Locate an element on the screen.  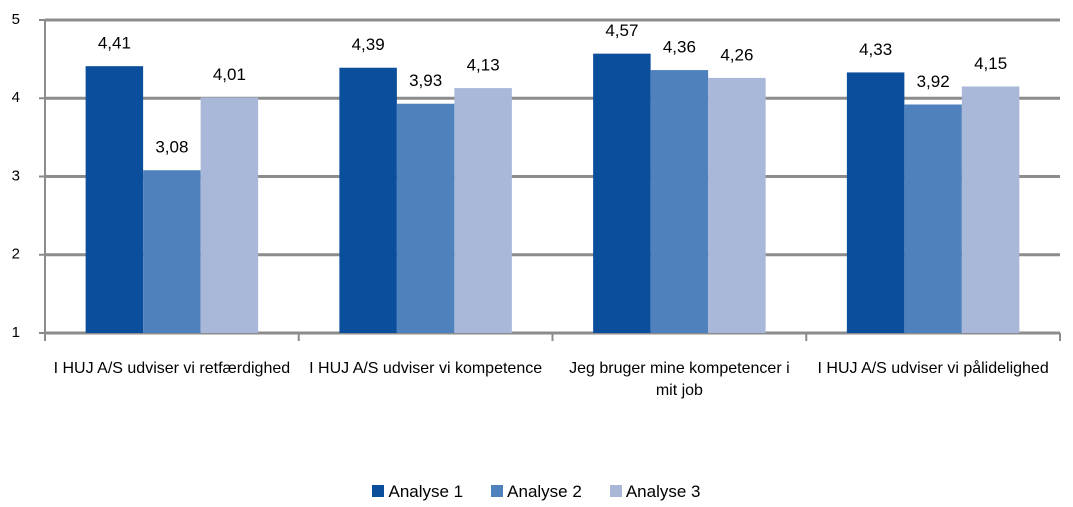
y-tick-label: 4 is located at coordinates (16, 97).